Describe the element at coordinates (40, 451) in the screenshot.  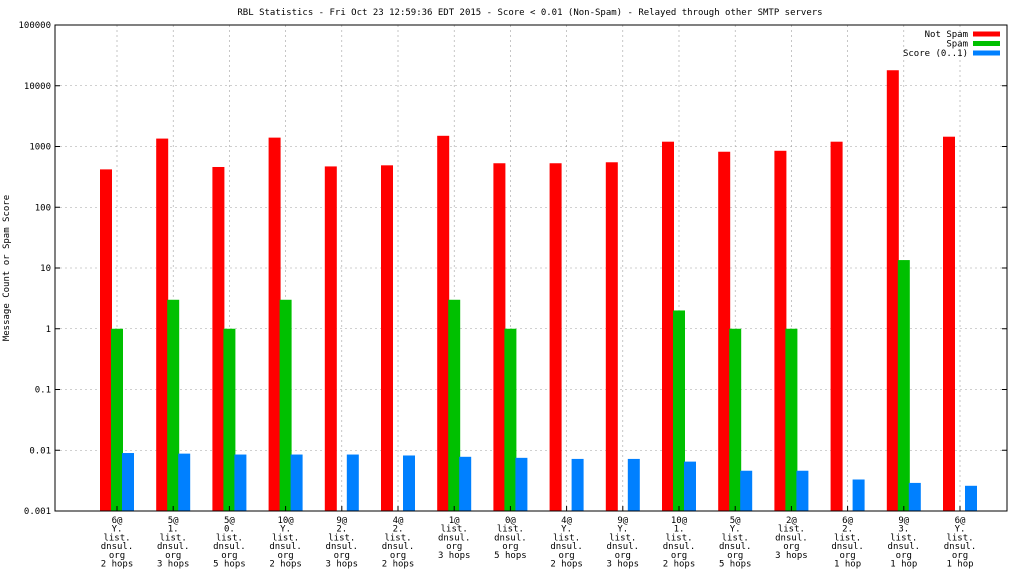
I see `y-tick-label: 0.01` at that location.